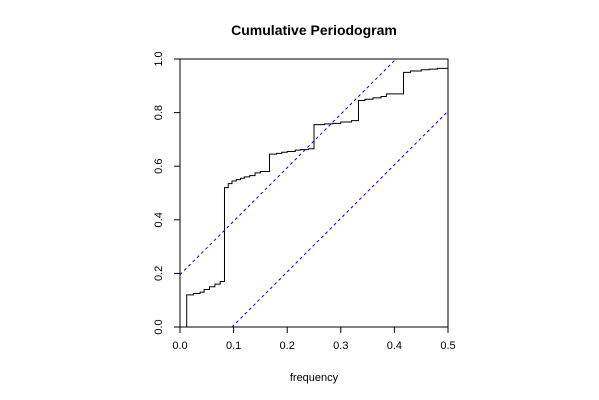  Describe the element at coordinates (314, 339) in the screenshot. I see `x-axis: 0.0 0.1 0.2 0.3 0.4 0.5` at that location.